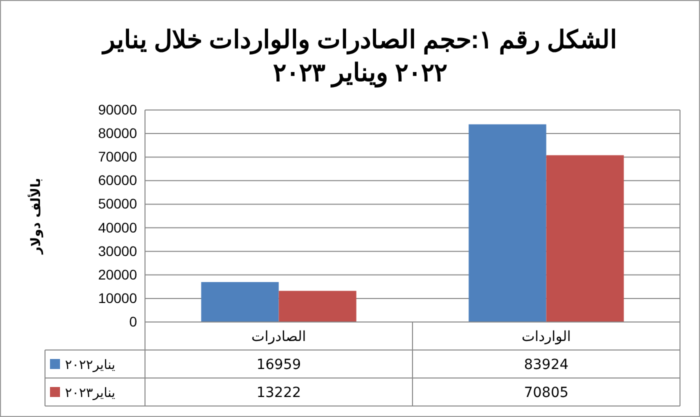 The width and height of the screenshot is (700, 417). What do you see at coordinates (118, 133) in the screenshot?
I see `y-tick-label: 80000` at bounding box center [118, 133].